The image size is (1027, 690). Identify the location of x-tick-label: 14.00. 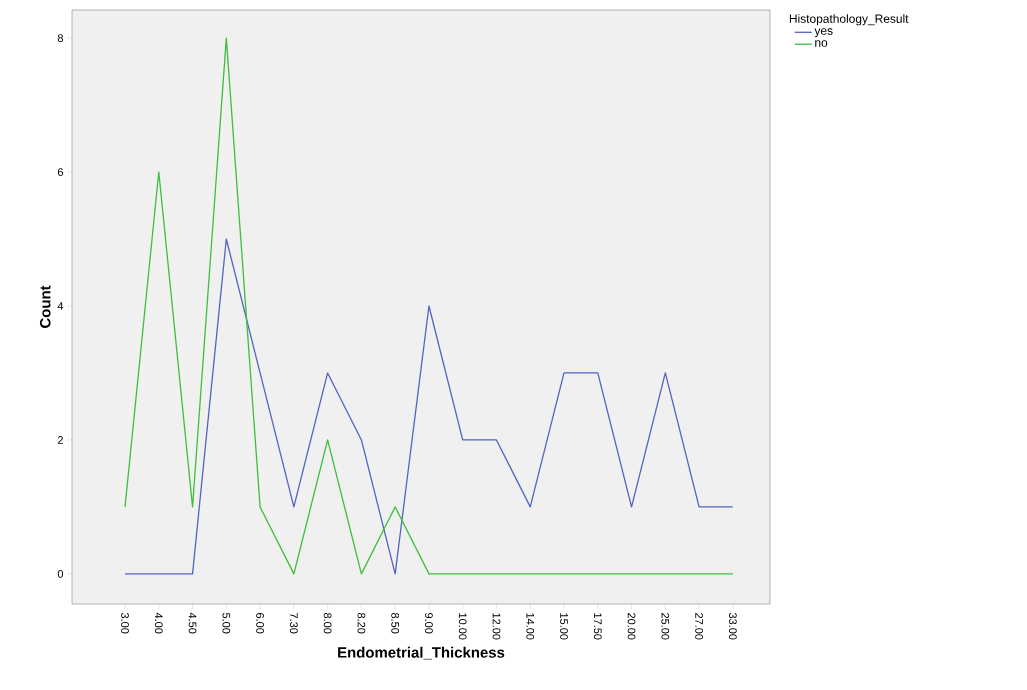
(530, 626).